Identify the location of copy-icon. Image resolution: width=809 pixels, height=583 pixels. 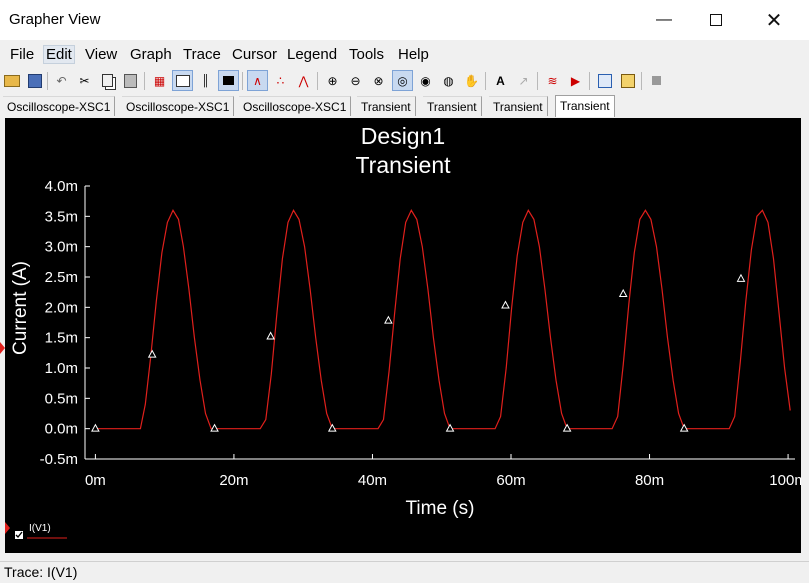
(107, 80).